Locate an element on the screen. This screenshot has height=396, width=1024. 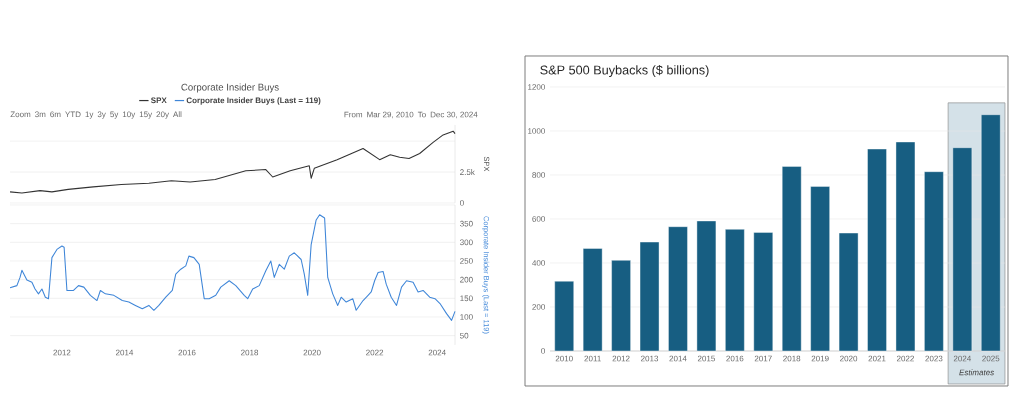
text: Mar 29, 2010 is located at coordinates (390, 115).